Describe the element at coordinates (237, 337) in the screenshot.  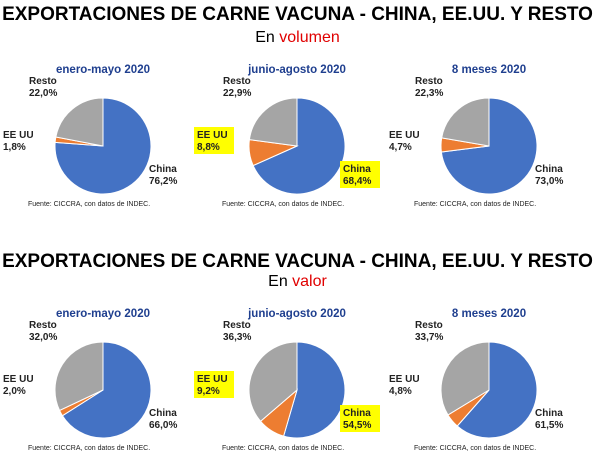
I see `slice-value-label: 36,3%` at that location.